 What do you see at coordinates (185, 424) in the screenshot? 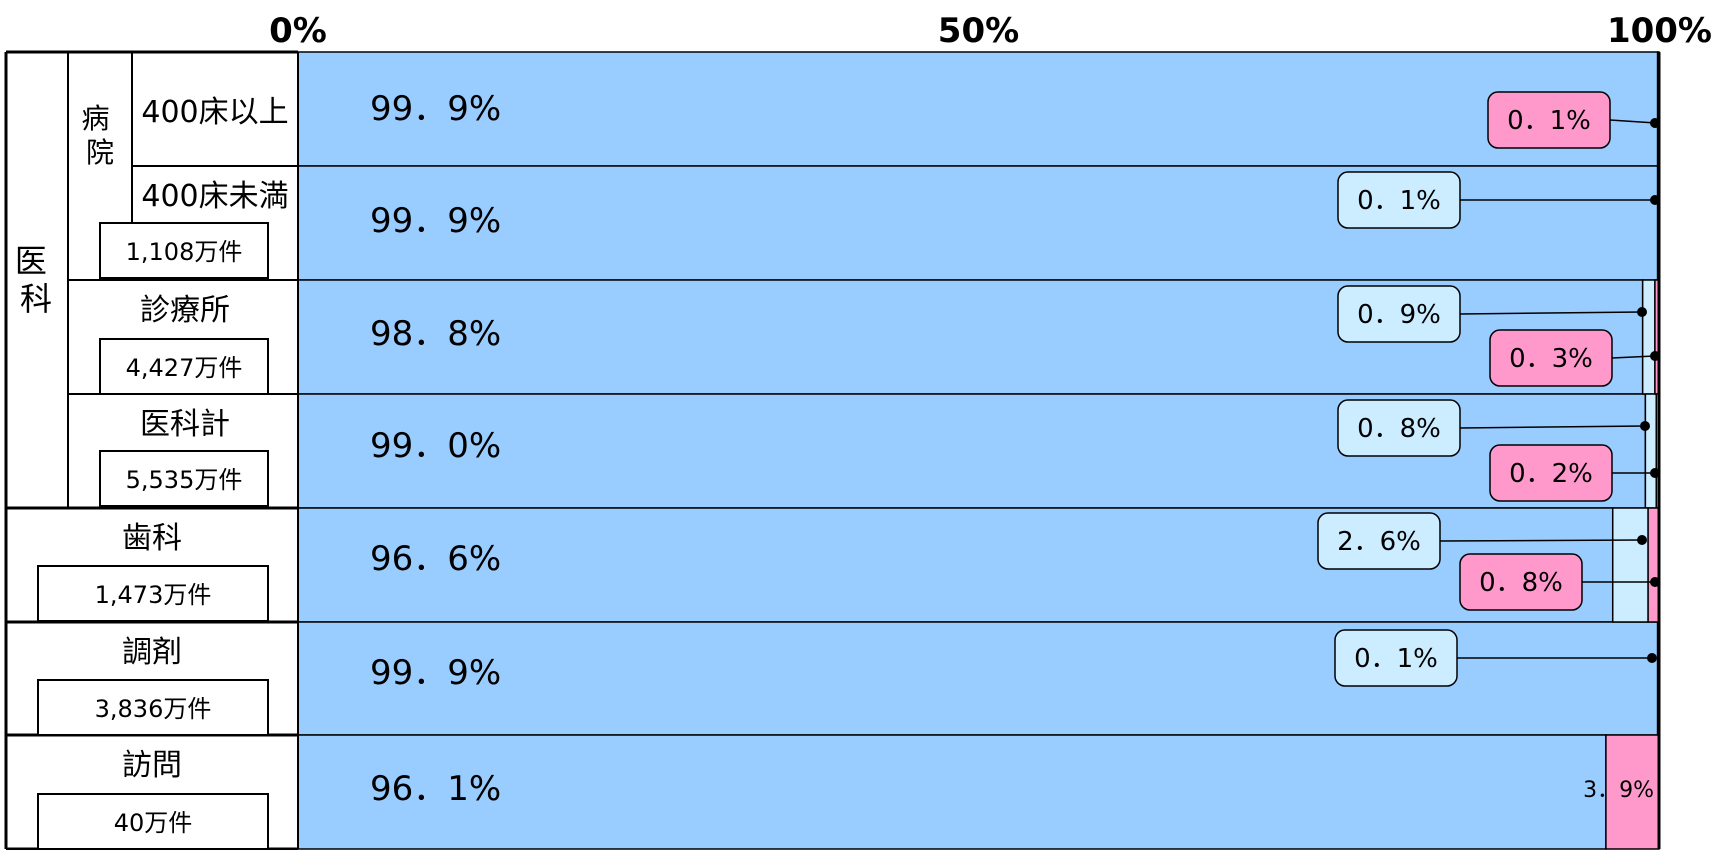
I see `row-label: 医科計` at bounding box center [185, 424].